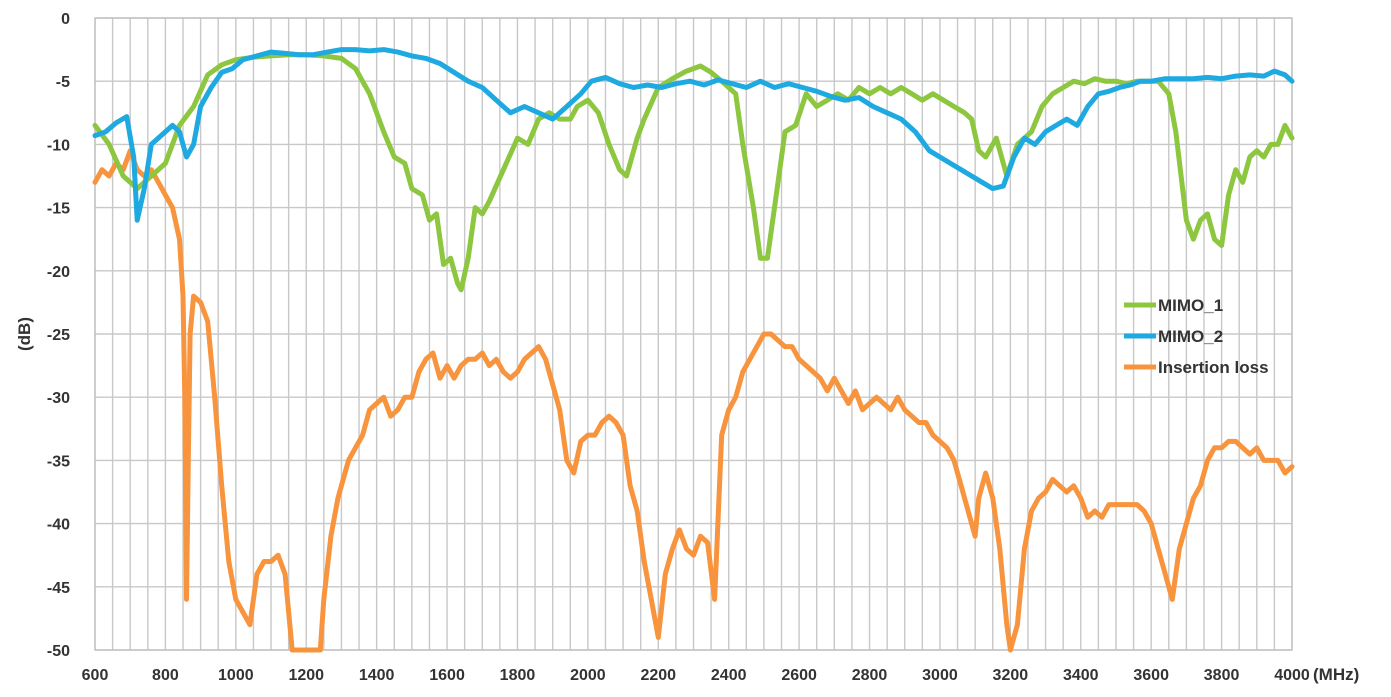 The width and height of the screenshot is (1391, 697). What do you see at coordinates (1292, 675) in the screenshot?
I see `x-tick-label: 4000` at bounding box center [1292, 675].